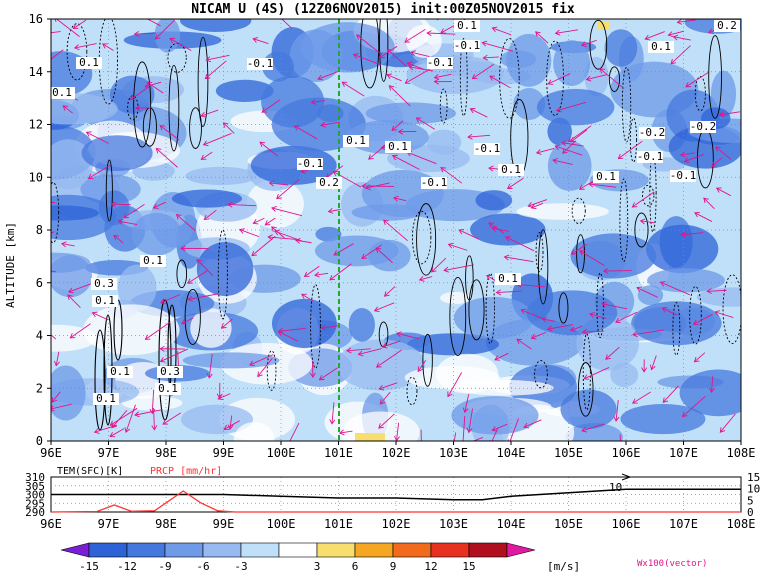 This screenshot has width=767, height=575. What do you see at coordinates (166, 524) in the screenshot?
I see `surface-x-tick-label: 98E` at bounding box center [166, 524].